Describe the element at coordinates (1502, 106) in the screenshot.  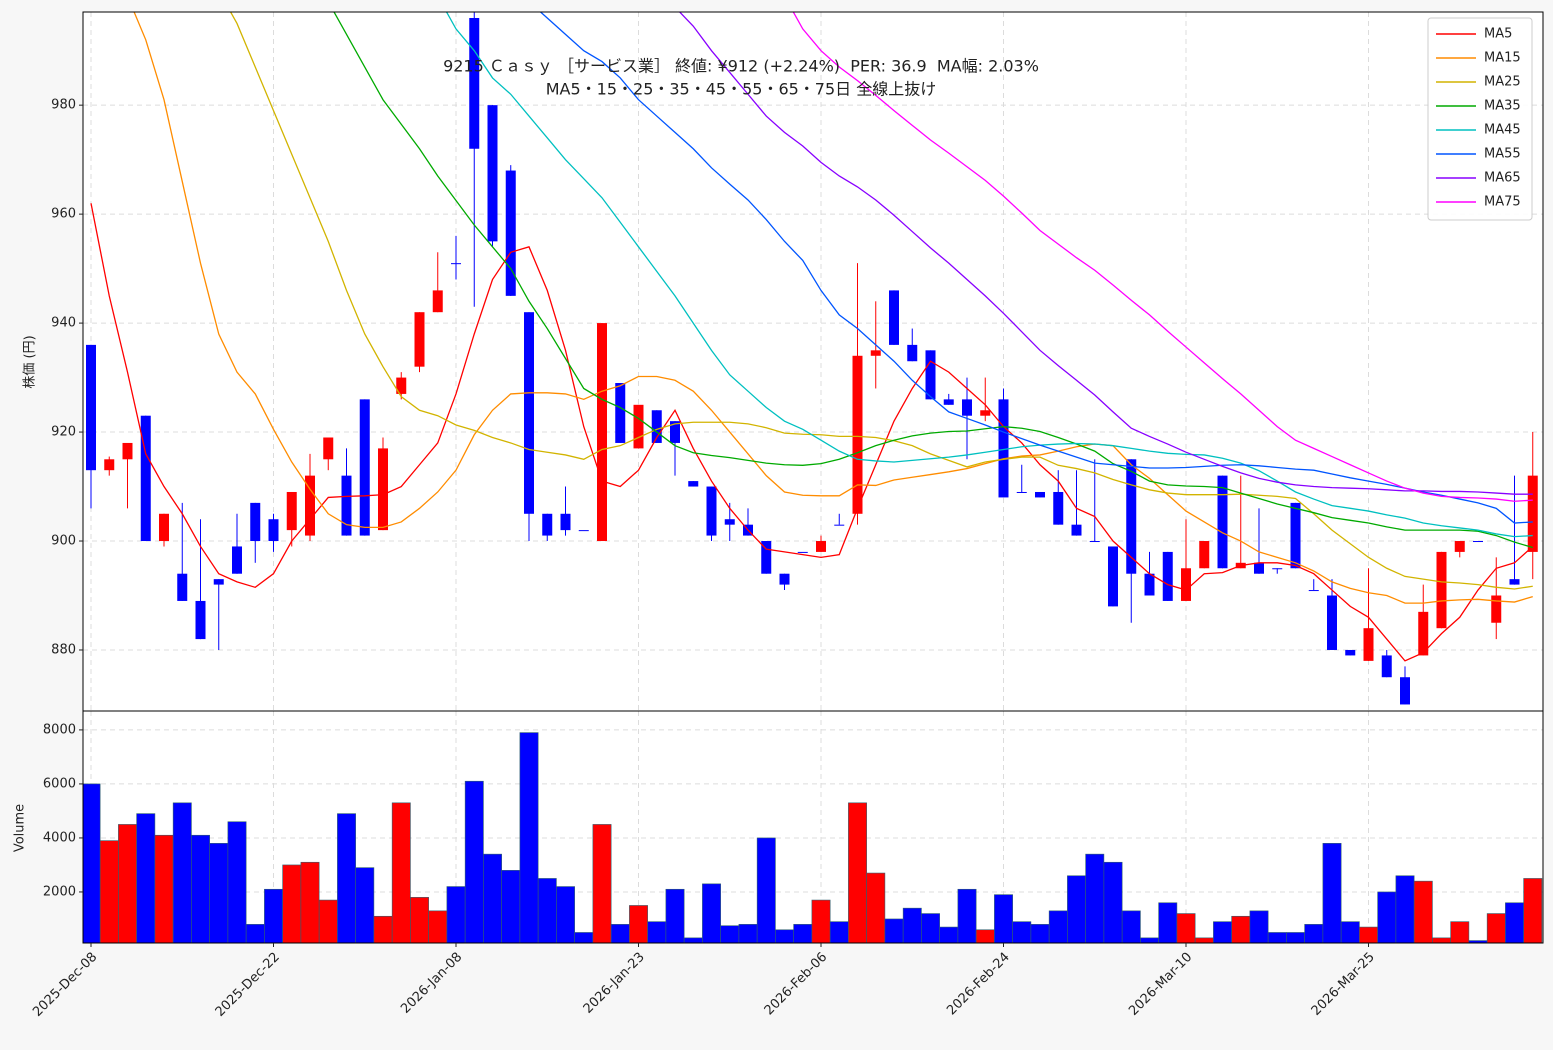
I see `legend-label: MA35` at that location.